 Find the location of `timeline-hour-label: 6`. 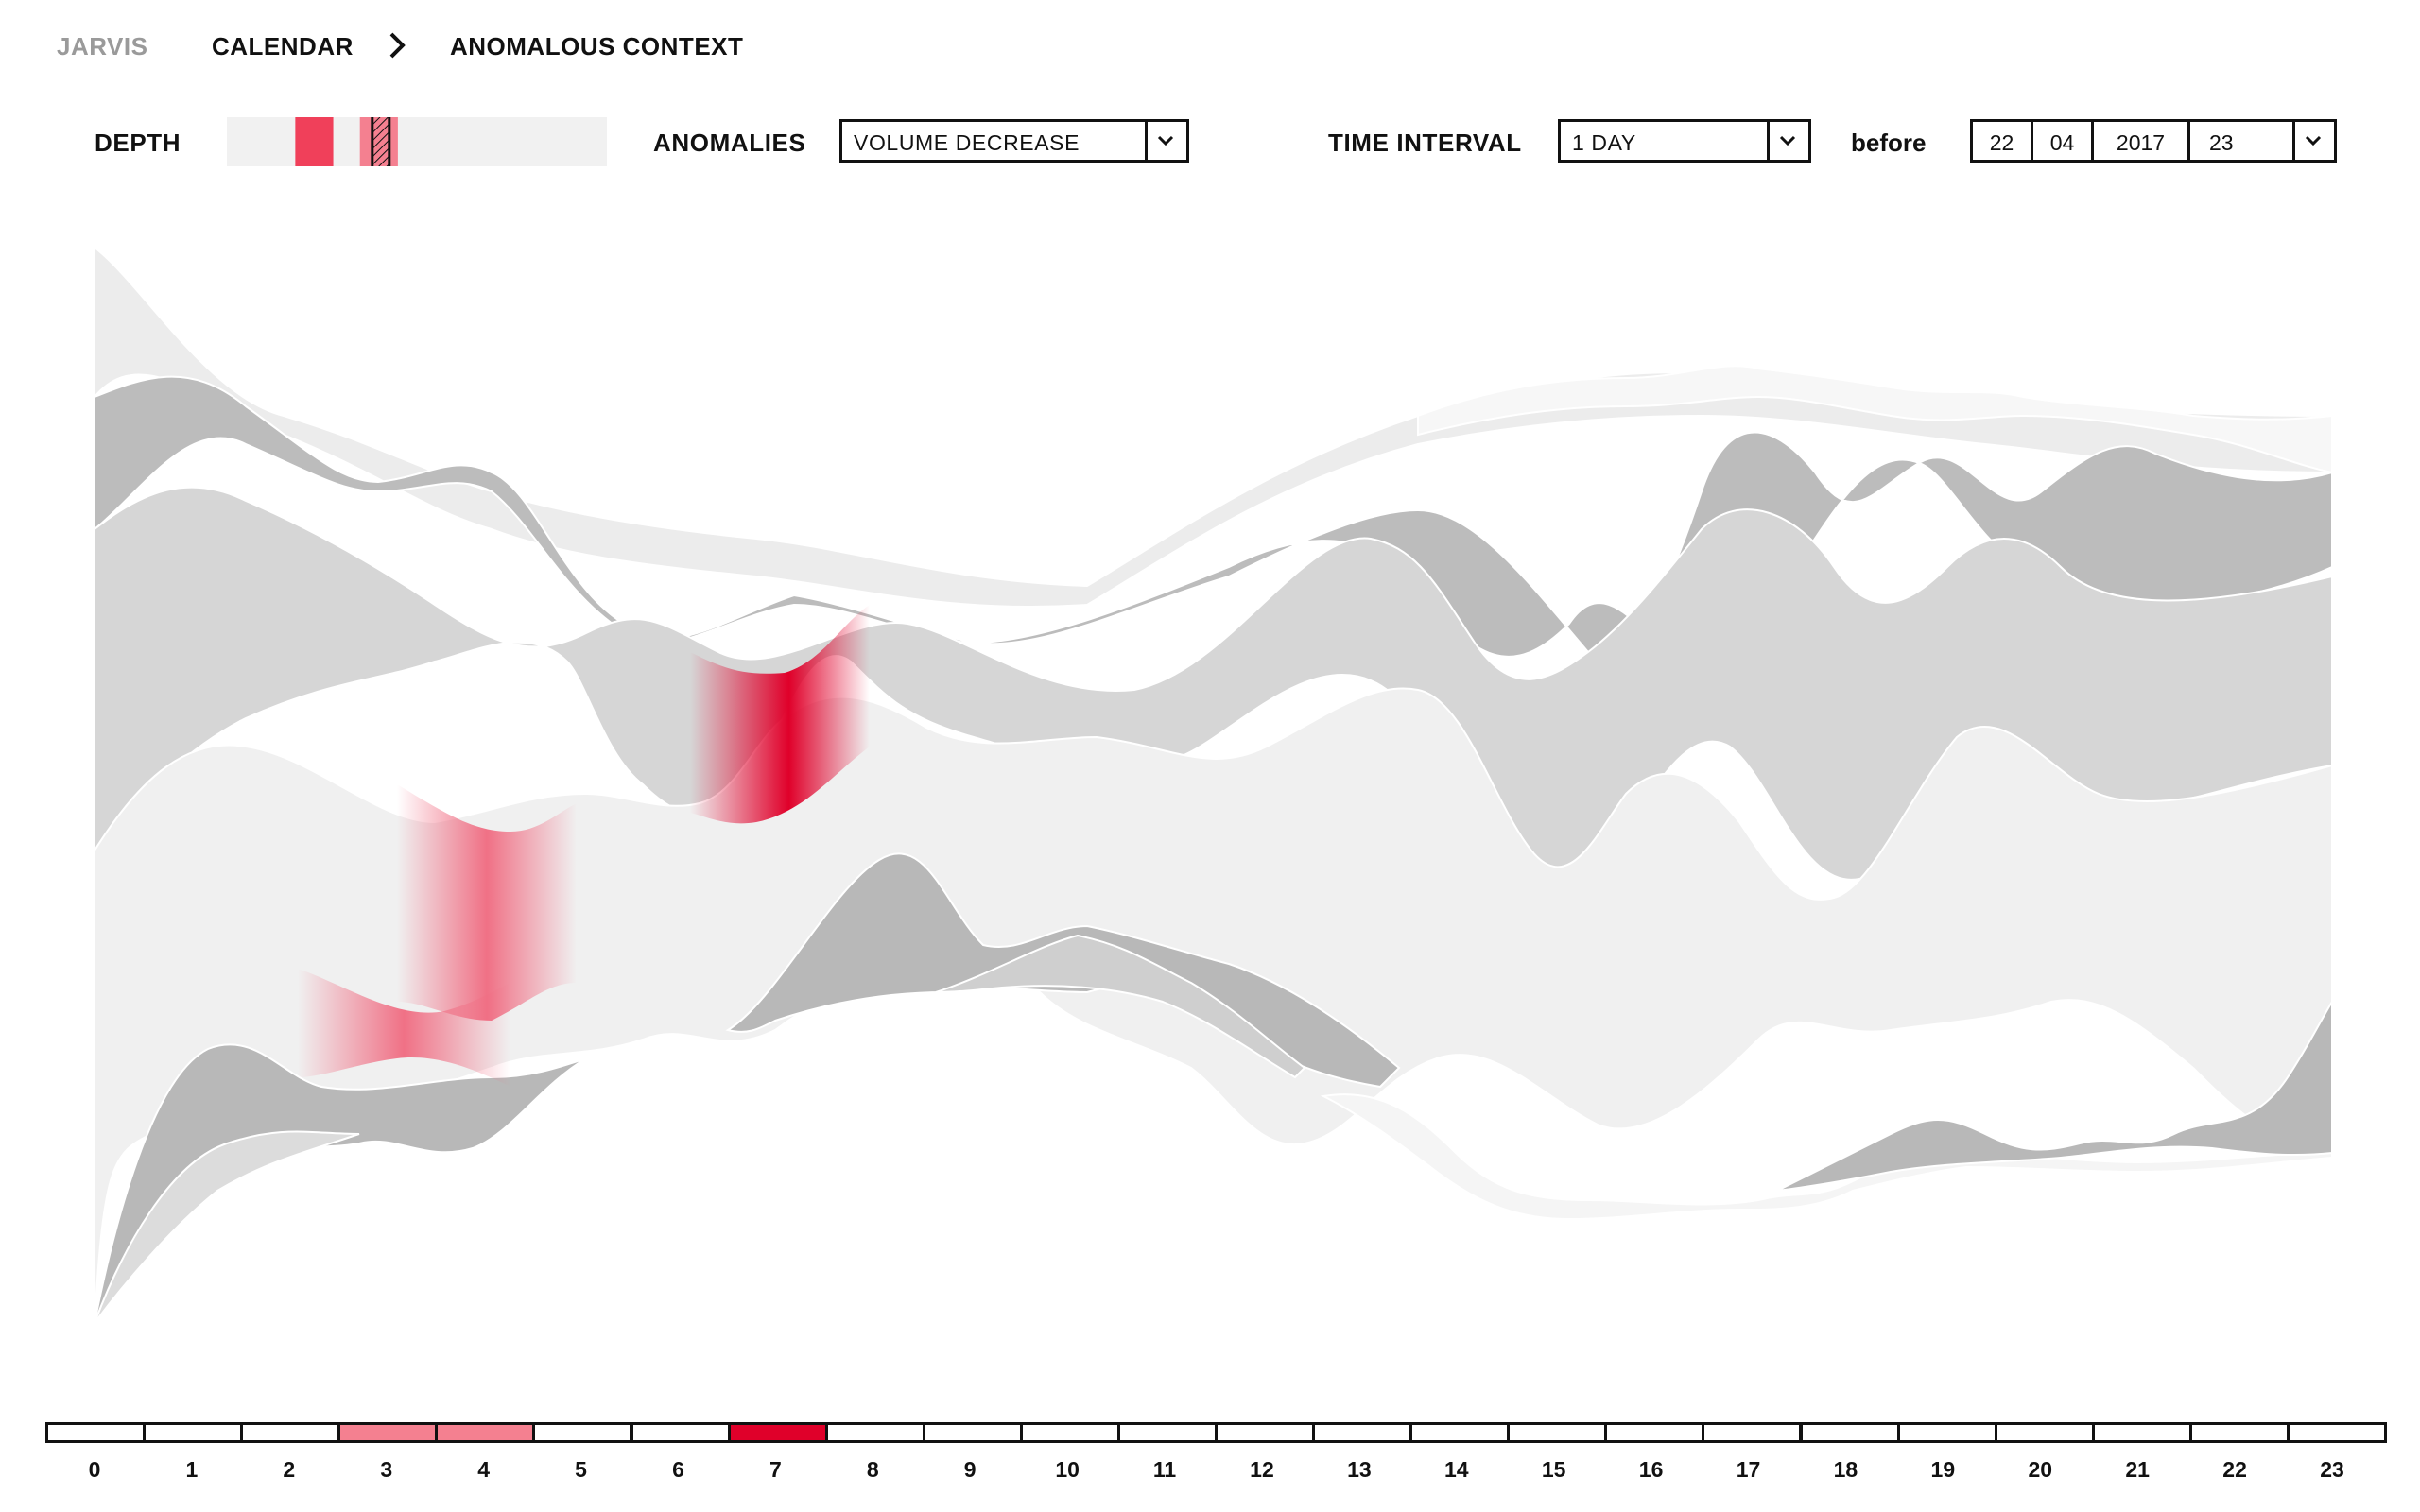

timeline-hour-label: 6 is located at coordinates (678, 1469).